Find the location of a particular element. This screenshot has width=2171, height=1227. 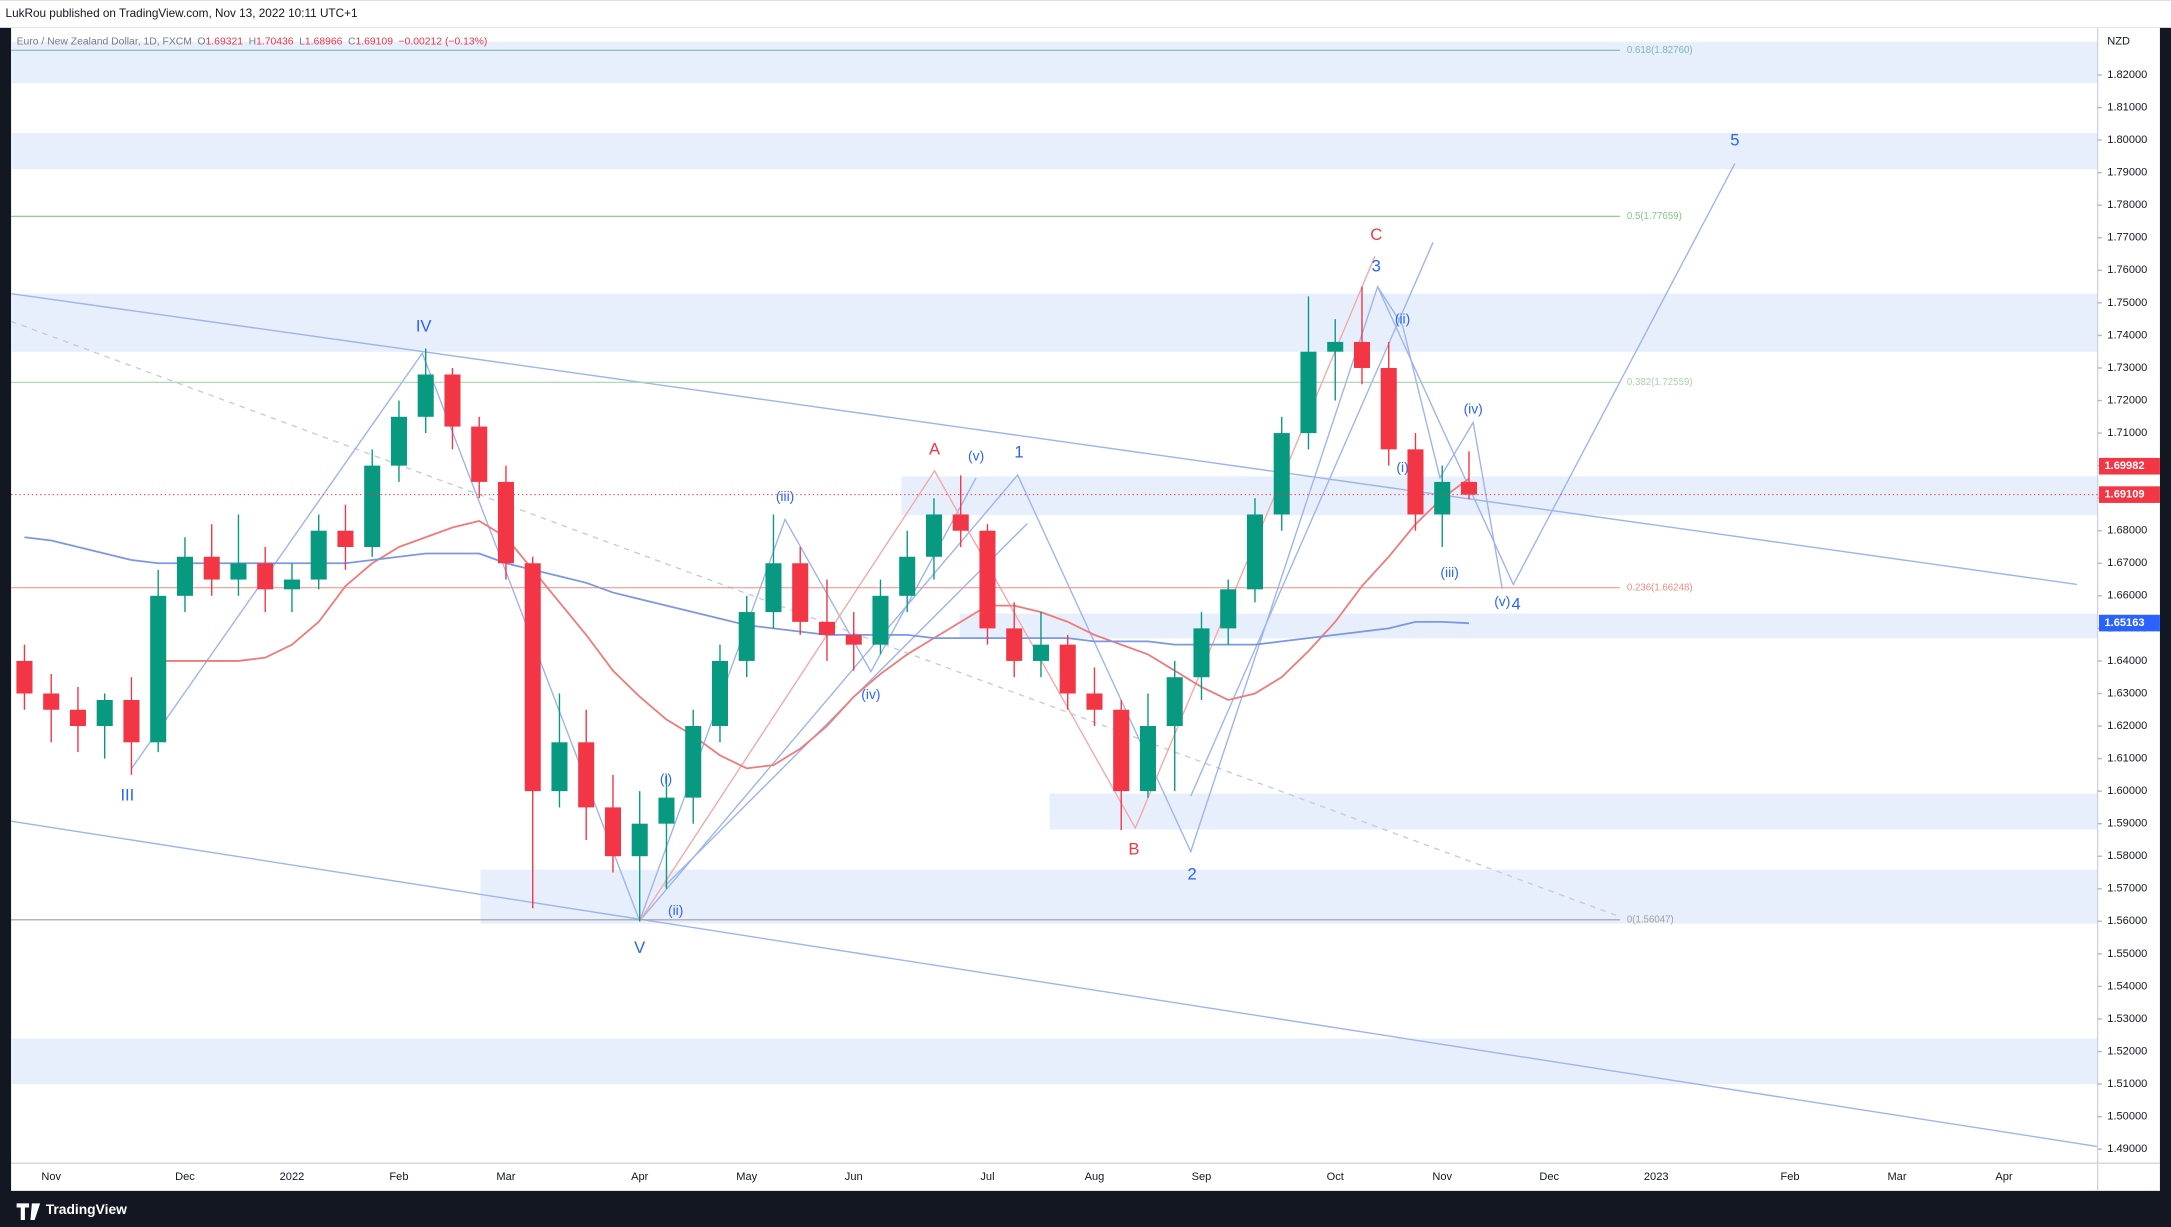

wave-label: (iv) is located at coordinates (1473, 409).